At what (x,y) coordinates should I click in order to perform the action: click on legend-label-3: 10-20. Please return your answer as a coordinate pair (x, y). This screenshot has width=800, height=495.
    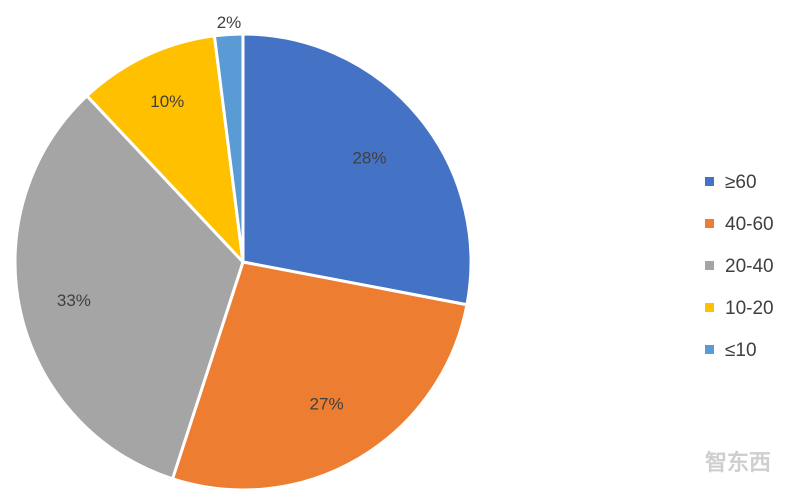
    Looking at the image, I should click on (749, 308).